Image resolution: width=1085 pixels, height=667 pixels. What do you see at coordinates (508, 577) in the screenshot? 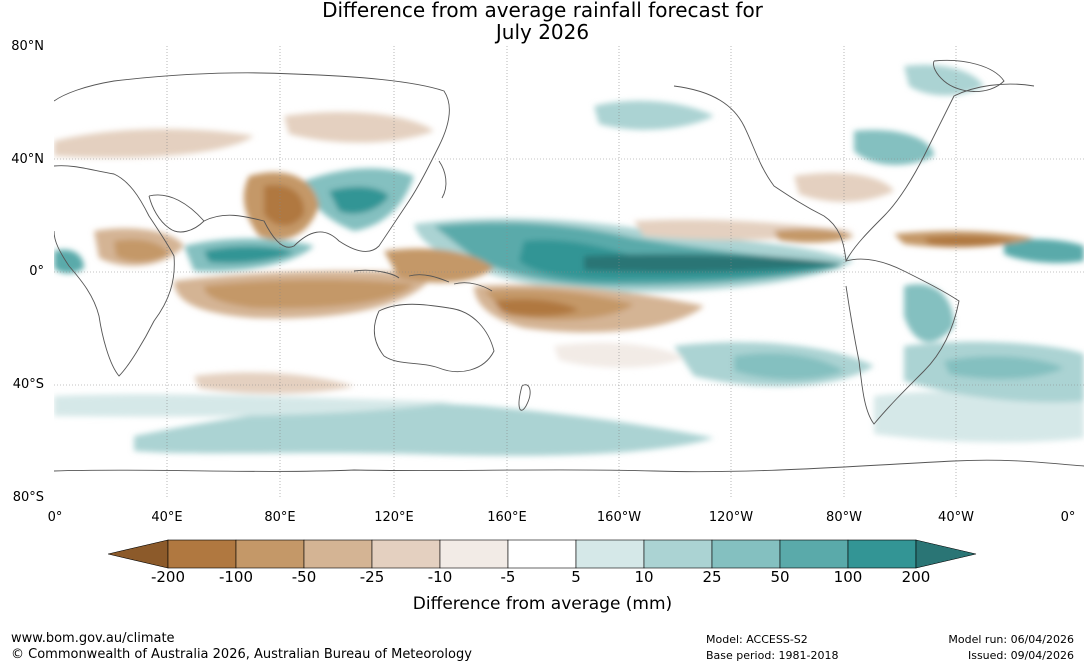
I see `colorbar-tick-label: -5` at bounding box center [508, 577].